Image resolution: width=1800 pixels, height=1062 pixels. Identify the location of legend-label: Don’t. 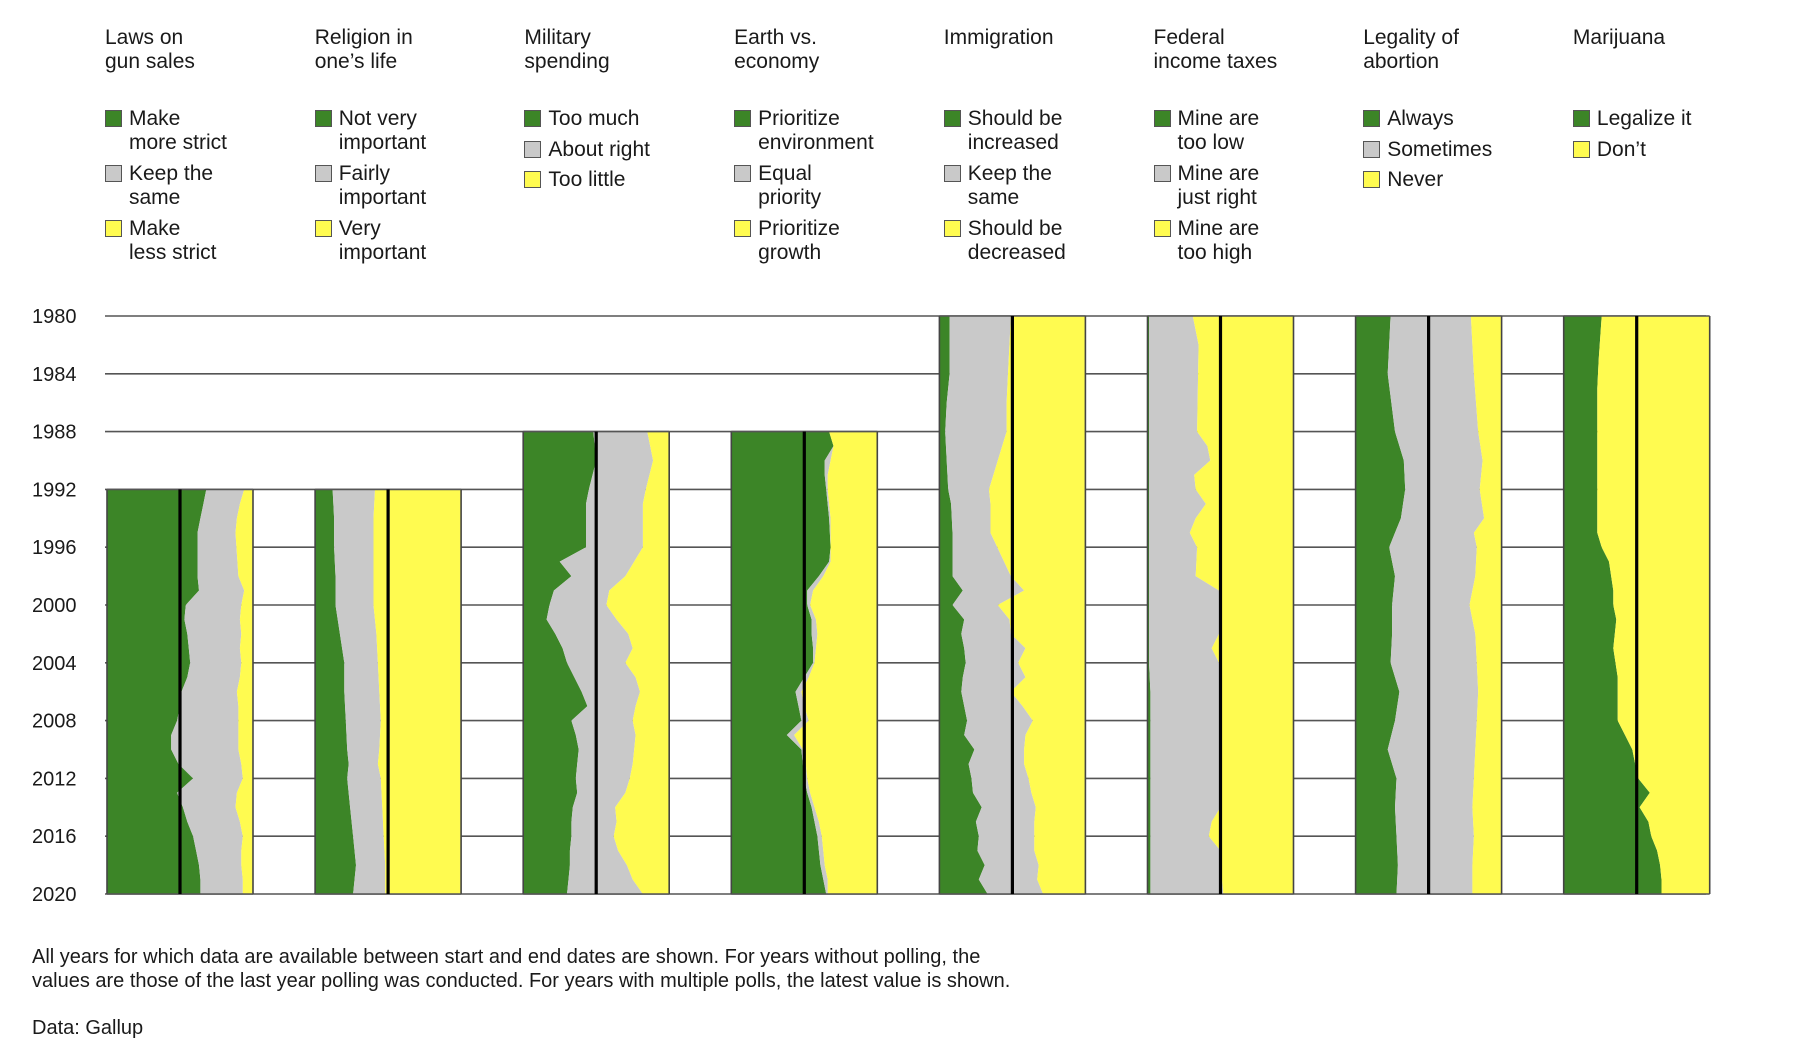
(1621, 149).